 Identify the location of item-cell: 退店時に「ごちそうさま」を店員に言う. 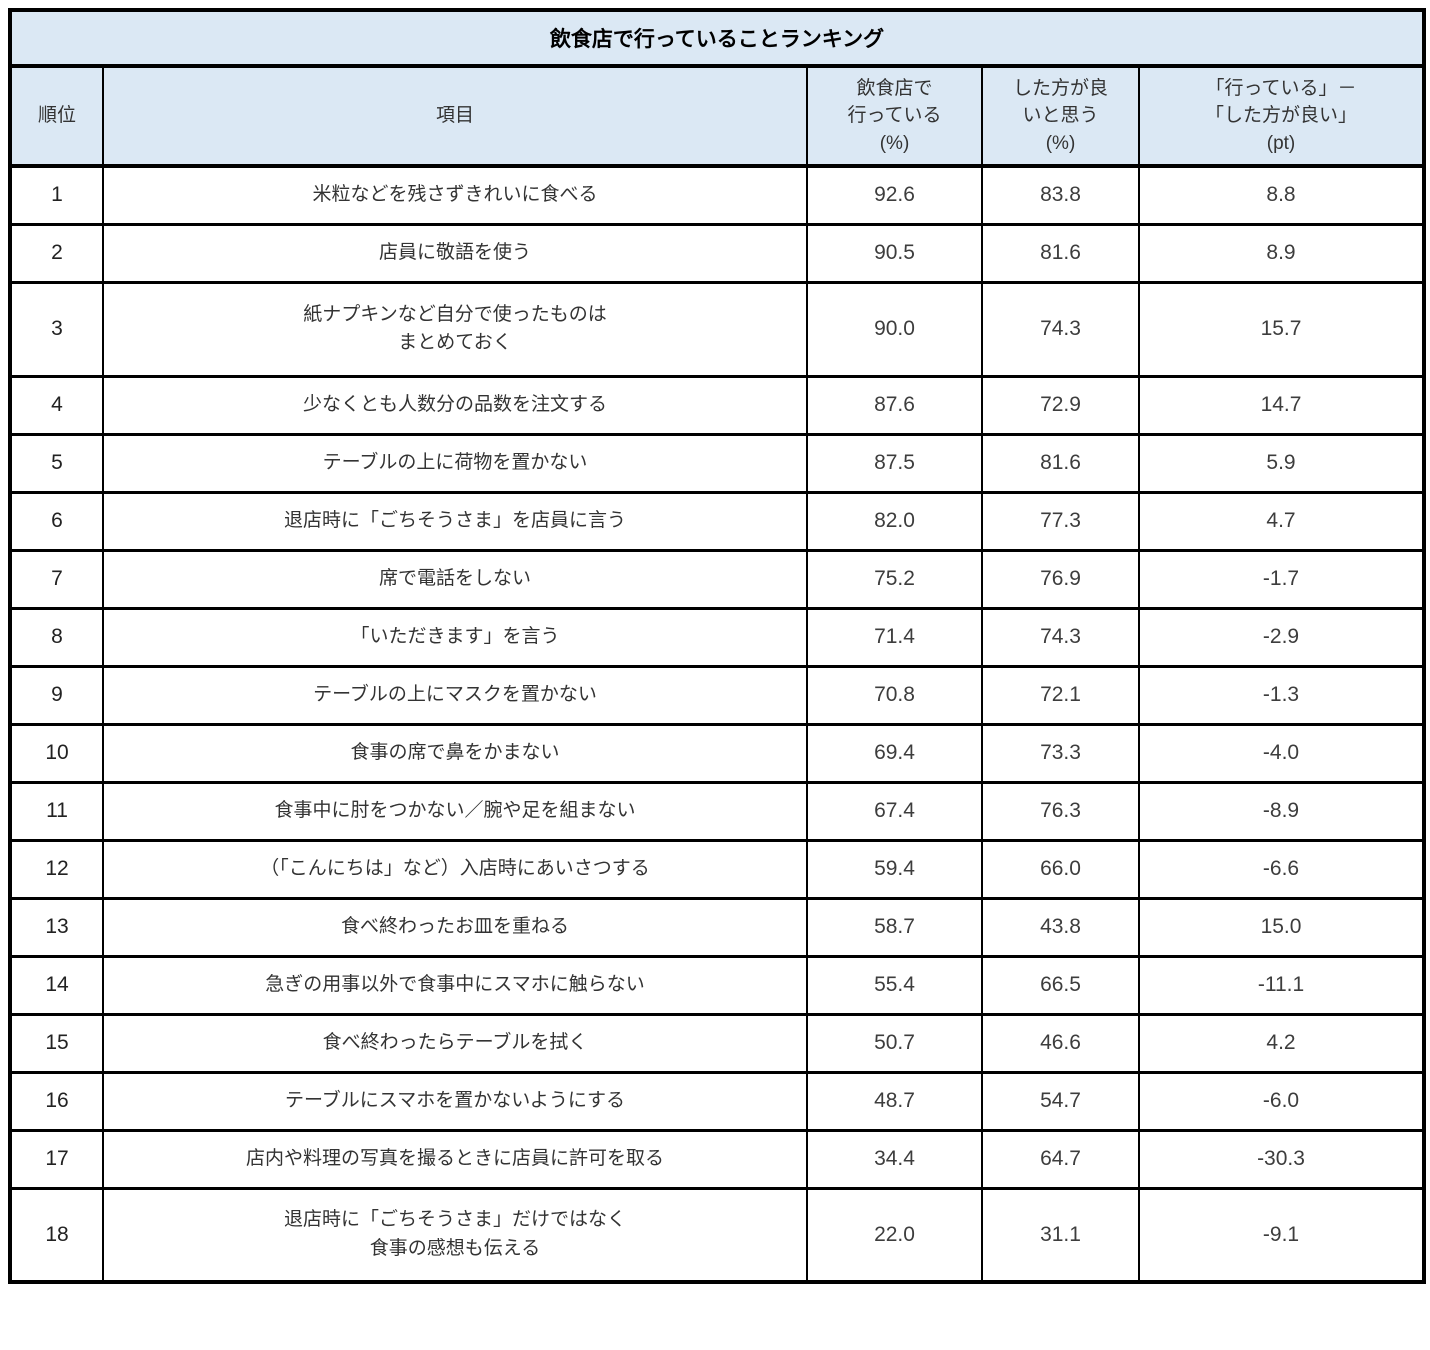
(455, 521).